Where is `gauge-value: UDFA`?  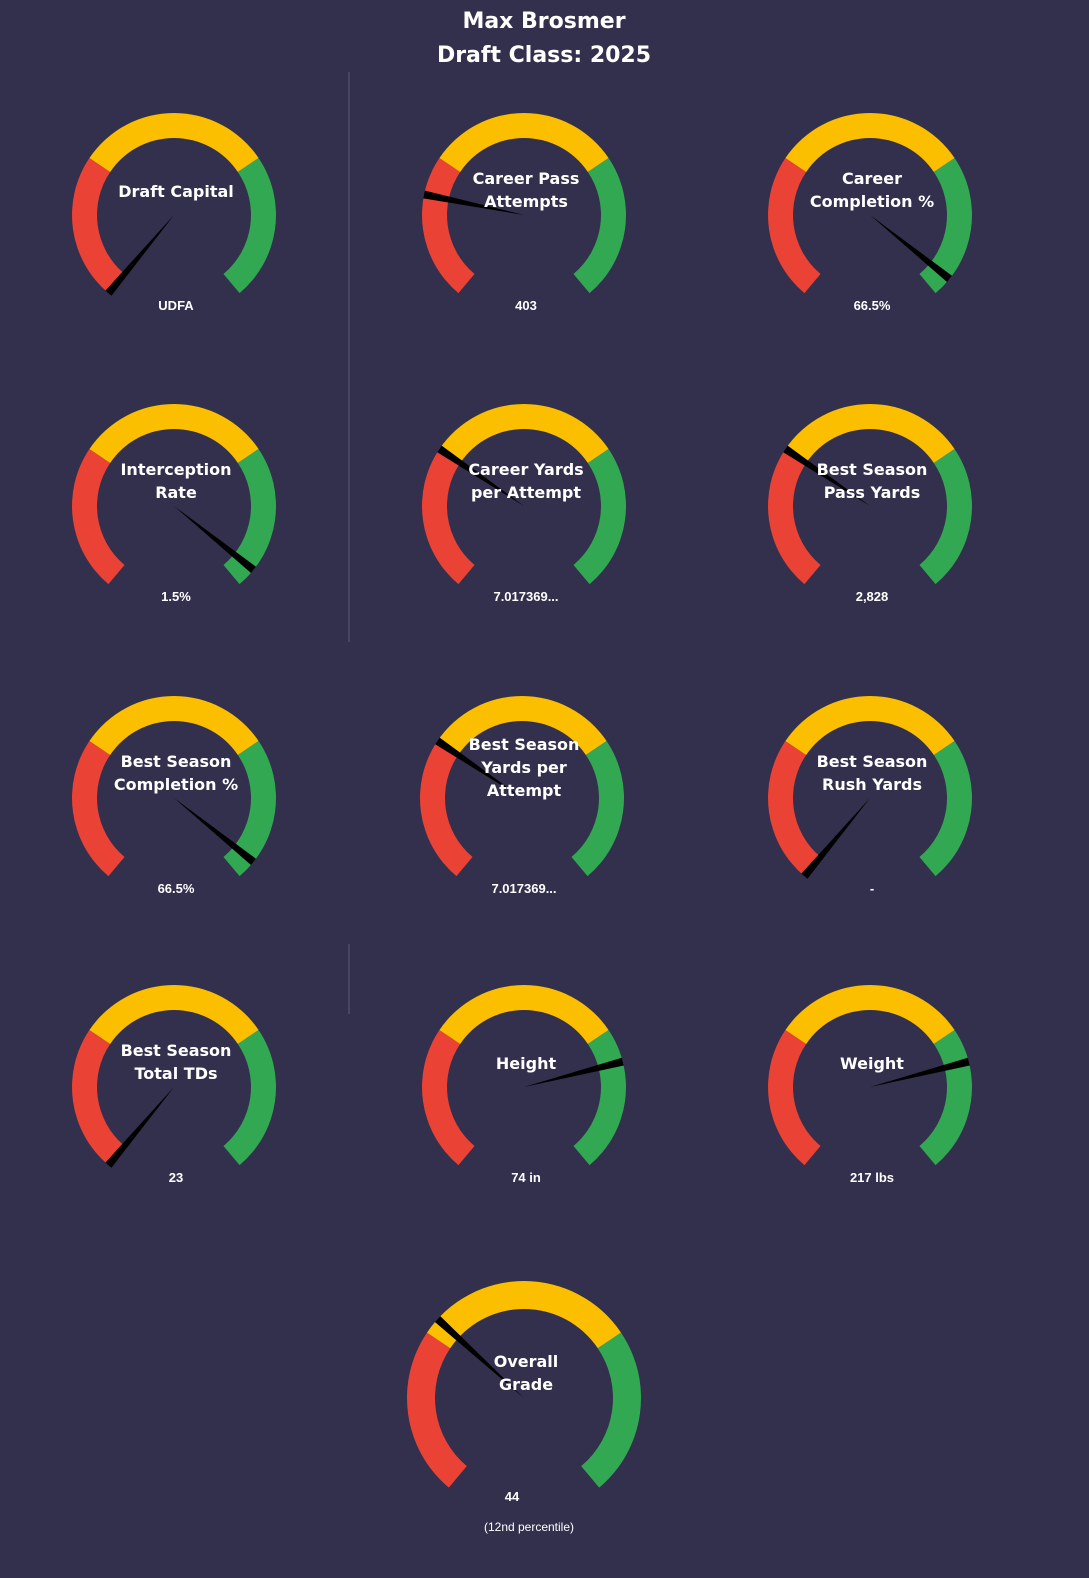
gauge-value: UDFA is located at coordinates (176, 305).